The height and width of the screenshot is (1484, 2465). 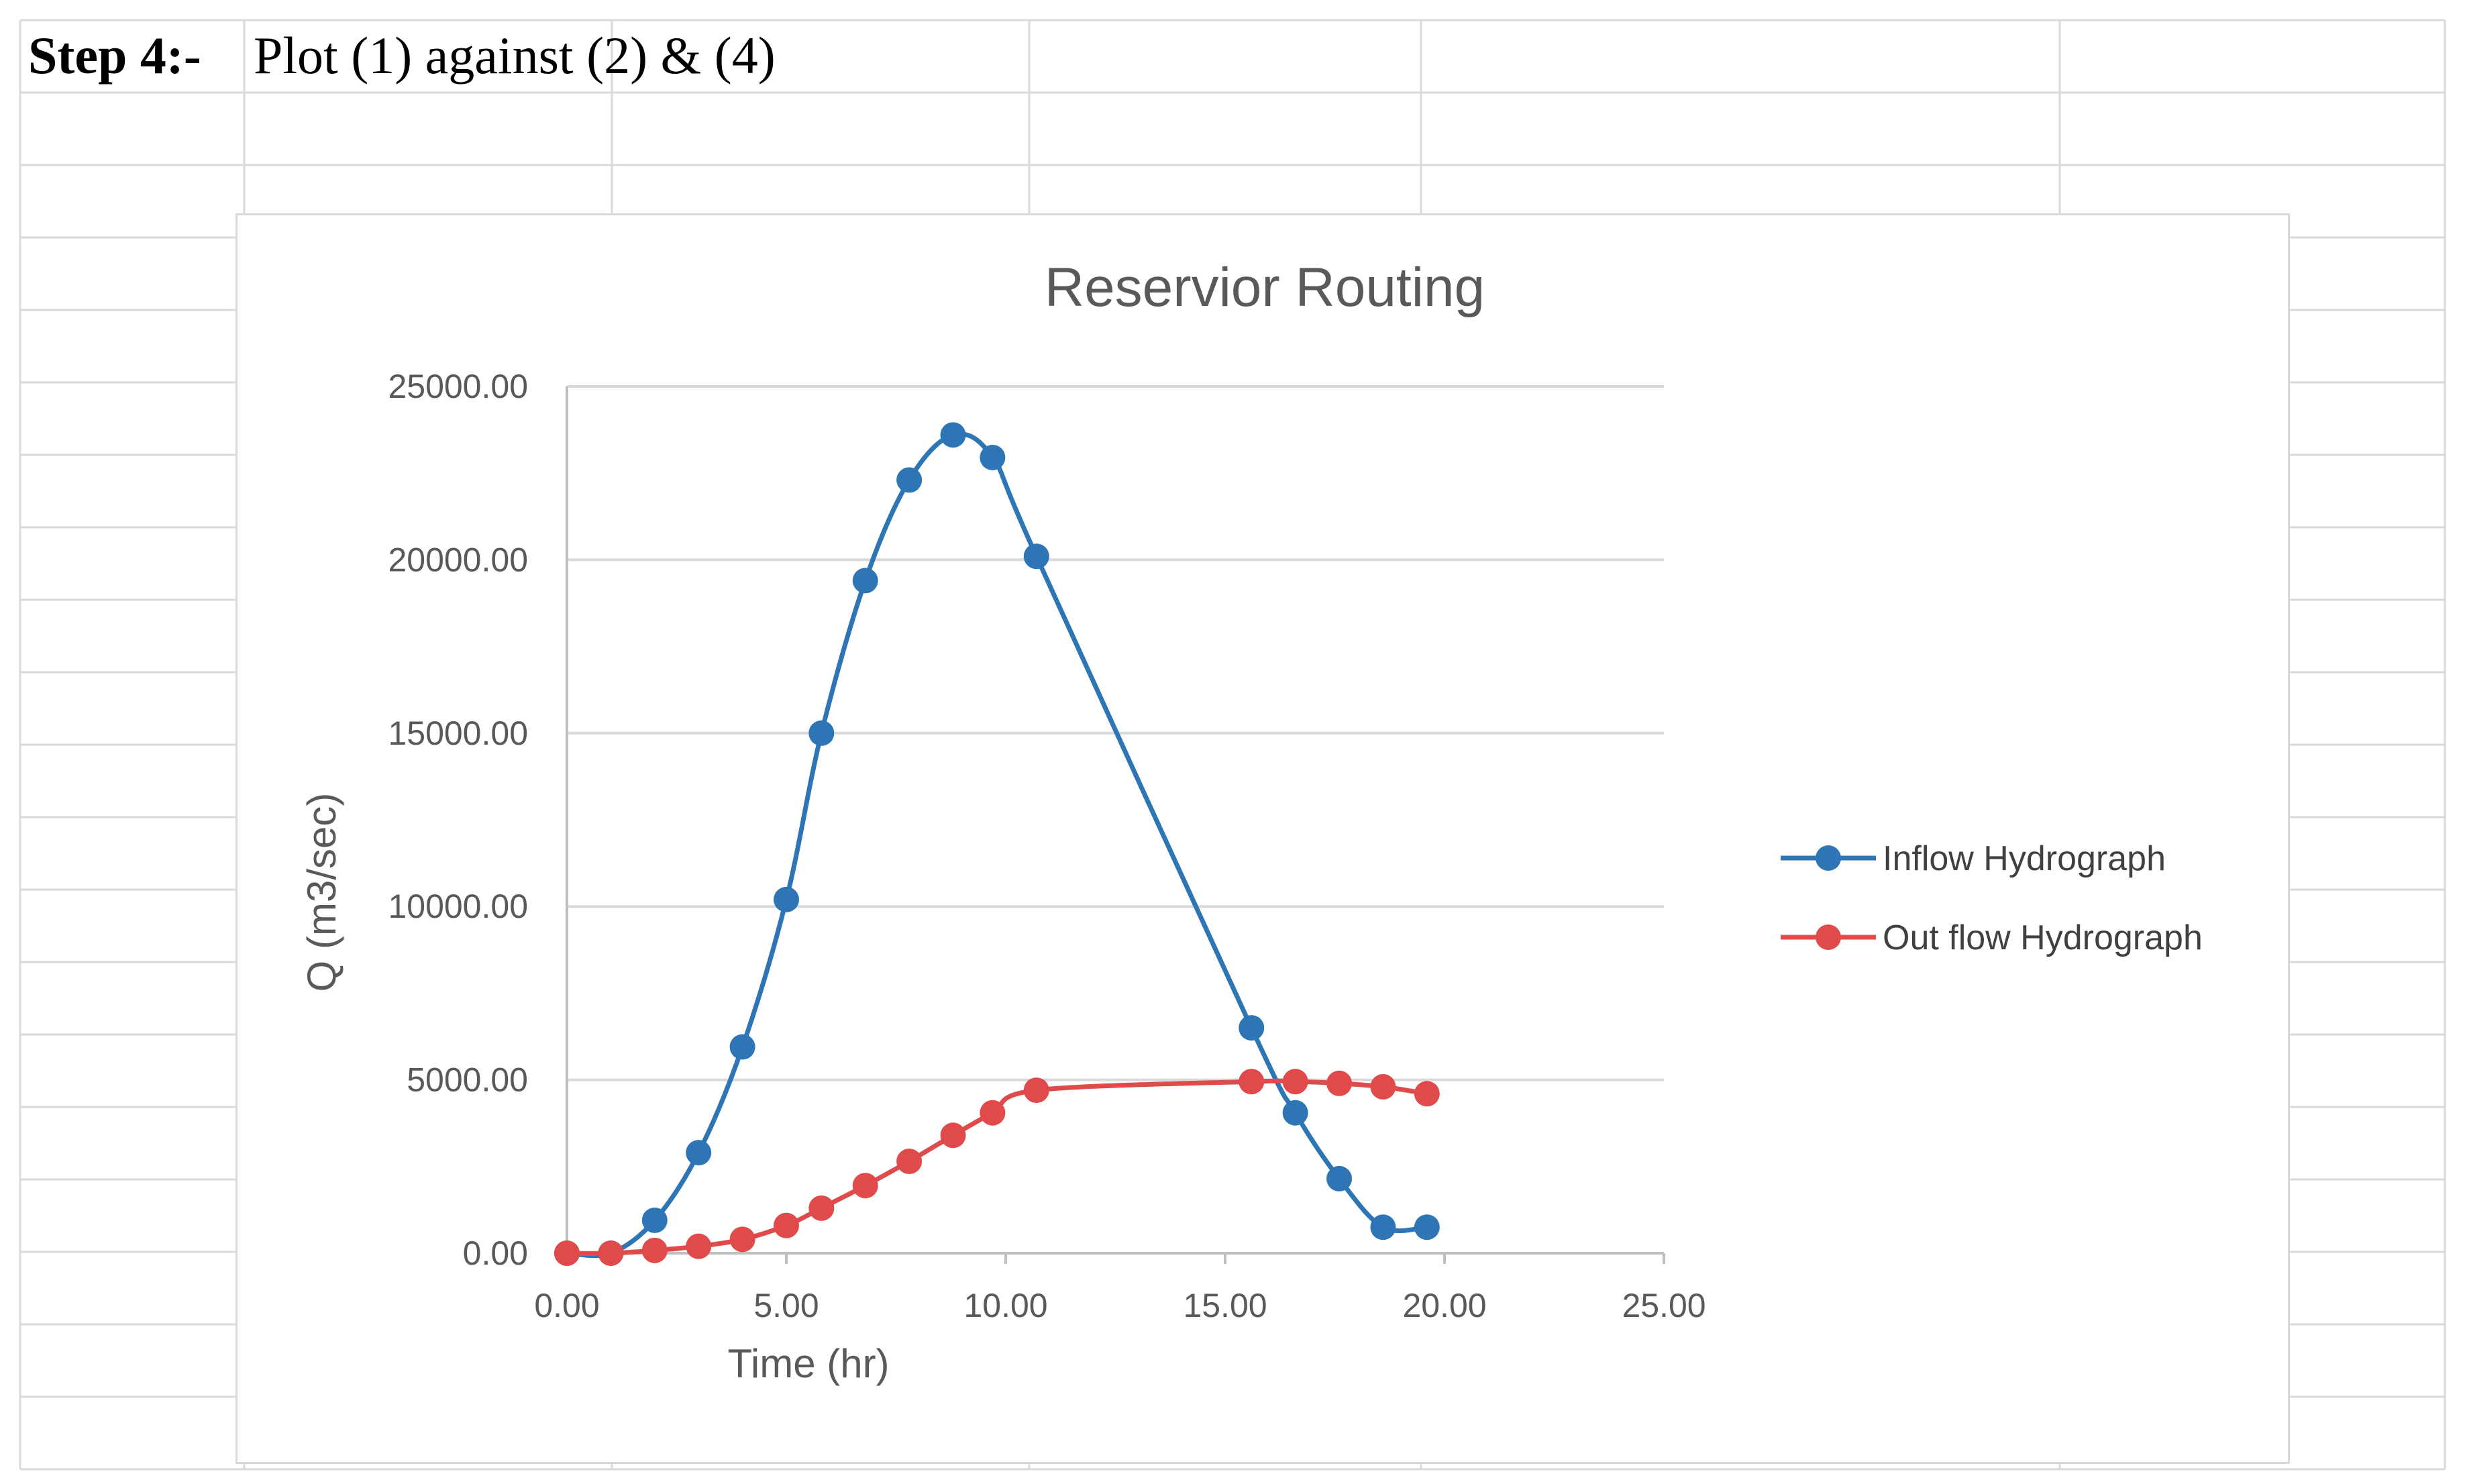 I want to click on x-tick-label: 15.00, so click(x=1225, y=1305).